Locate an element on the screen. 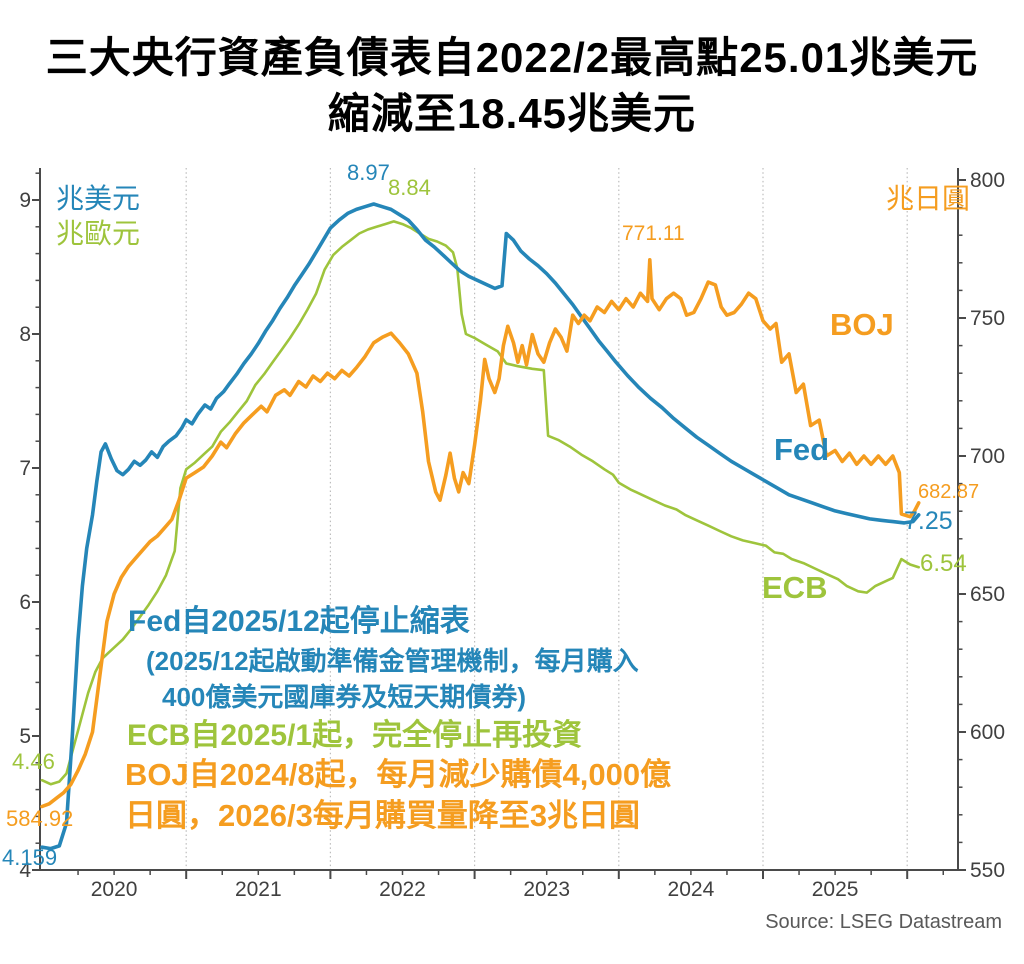 The image size is (1024, 964). ecb-start-value-label: 4.46 is located at coordinates (33, 761).